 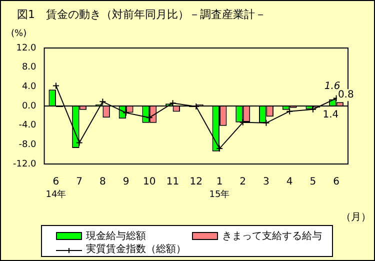 I want to click on y-axis-title: (%), so click(x=19, y=34).